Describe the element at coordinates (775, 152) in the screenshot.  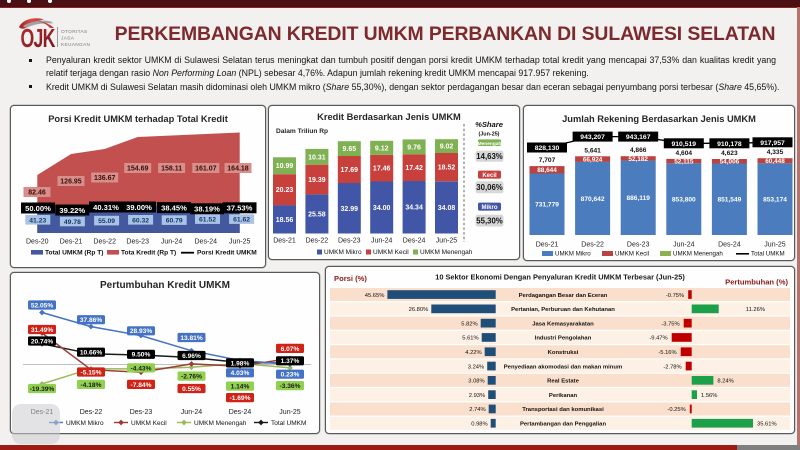
I see `svg-text: 4,335` at that location.